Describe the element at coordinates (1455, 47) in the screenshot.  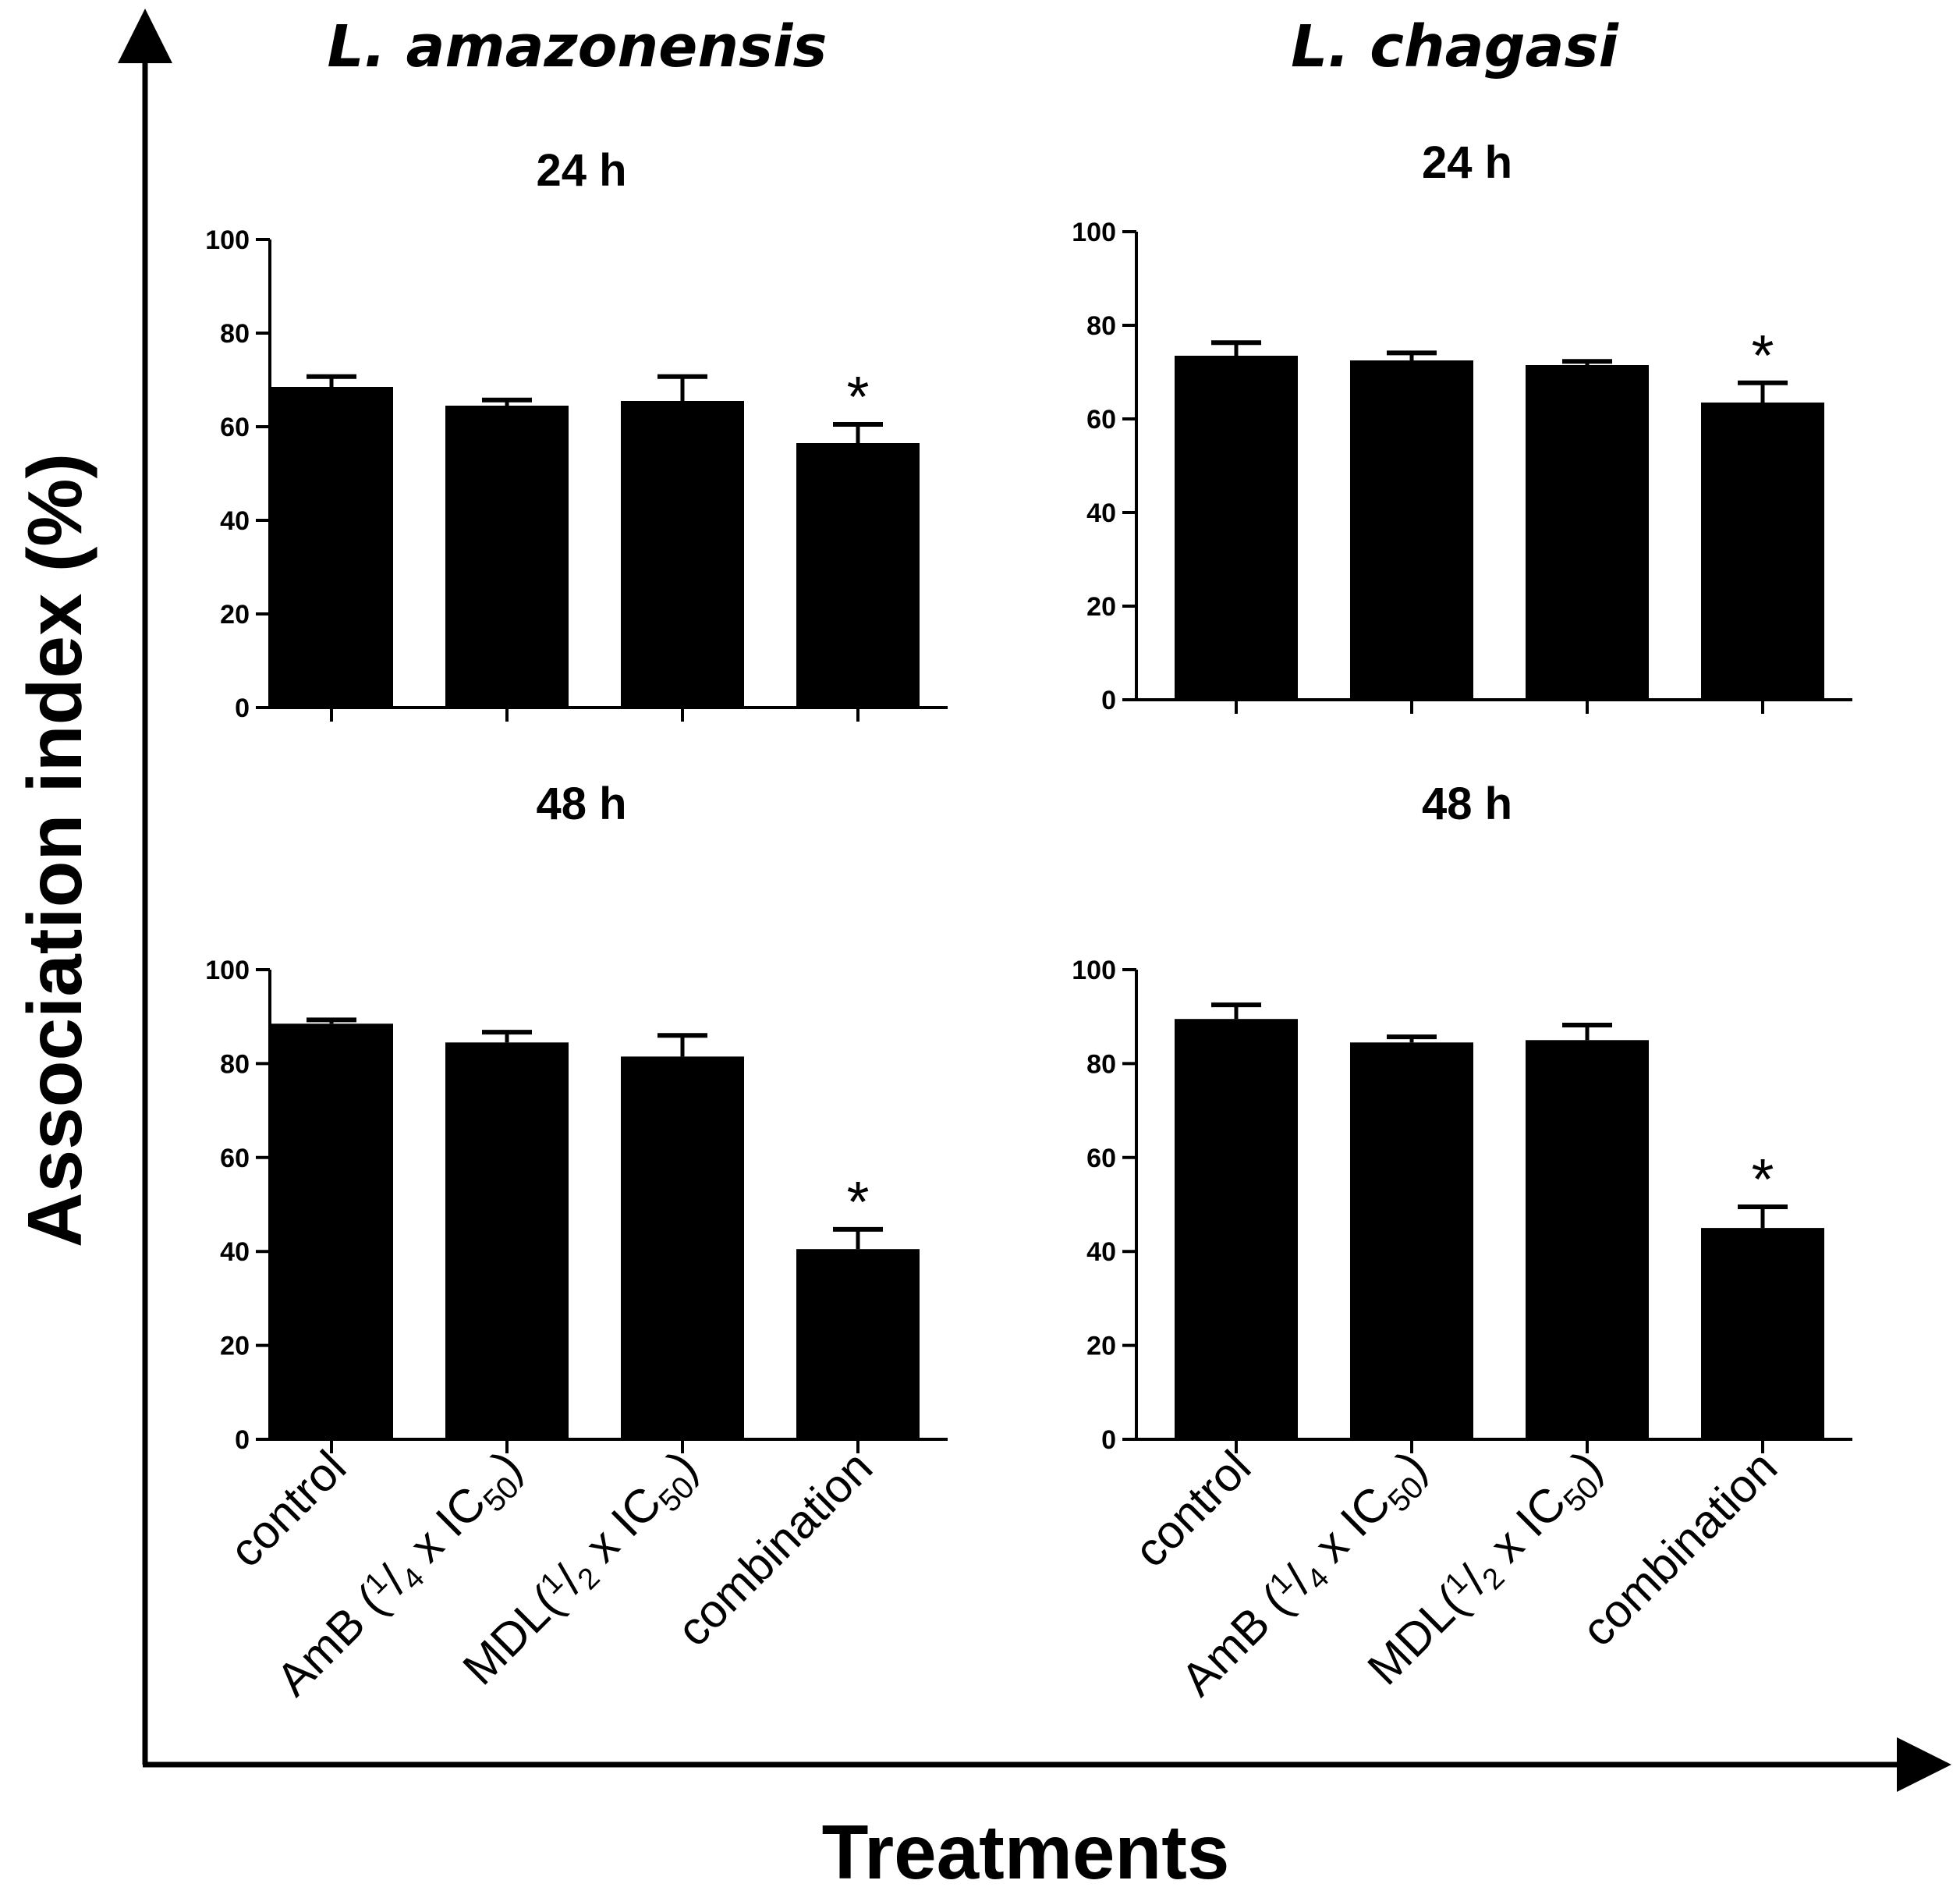
I see `species-title-right: L. chagasi` at that location.